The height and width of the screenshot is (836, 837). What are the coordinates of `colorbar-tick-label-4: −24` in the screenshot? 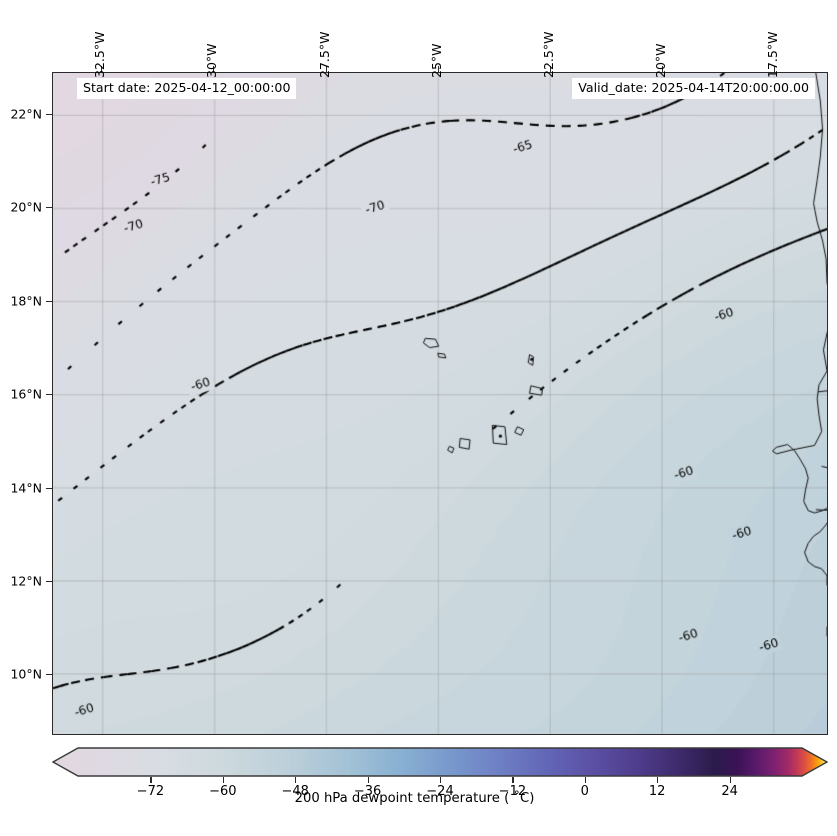 It's located at (440, 791).